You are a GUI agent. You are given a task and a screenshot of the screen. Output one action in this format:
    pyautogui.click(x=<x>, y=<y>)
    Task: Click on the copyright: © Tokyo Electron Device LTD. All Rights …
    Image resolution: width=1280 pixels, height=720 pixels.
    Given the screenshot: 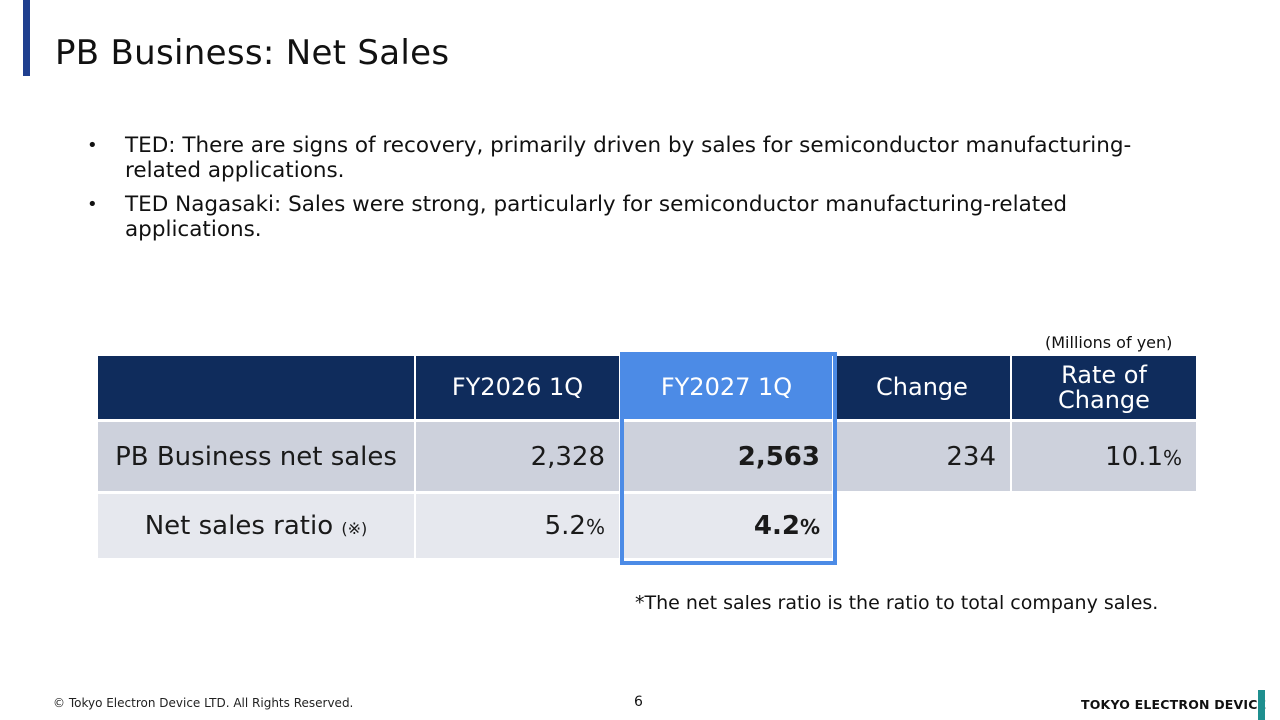 What is the action you would take?
    pyautogui.click(x=203, y=703)
    